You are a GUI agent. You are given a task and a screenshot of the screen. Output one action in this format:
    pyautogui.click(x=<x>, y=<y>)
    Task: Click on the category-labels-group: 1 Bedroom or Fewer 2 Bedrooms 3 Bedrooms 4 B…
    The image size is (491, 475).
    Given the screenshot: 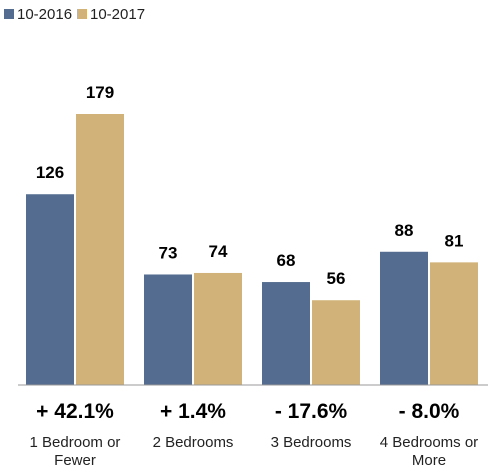 What is the action you would take?
    pyautogui.click(x=254, y=451)
    